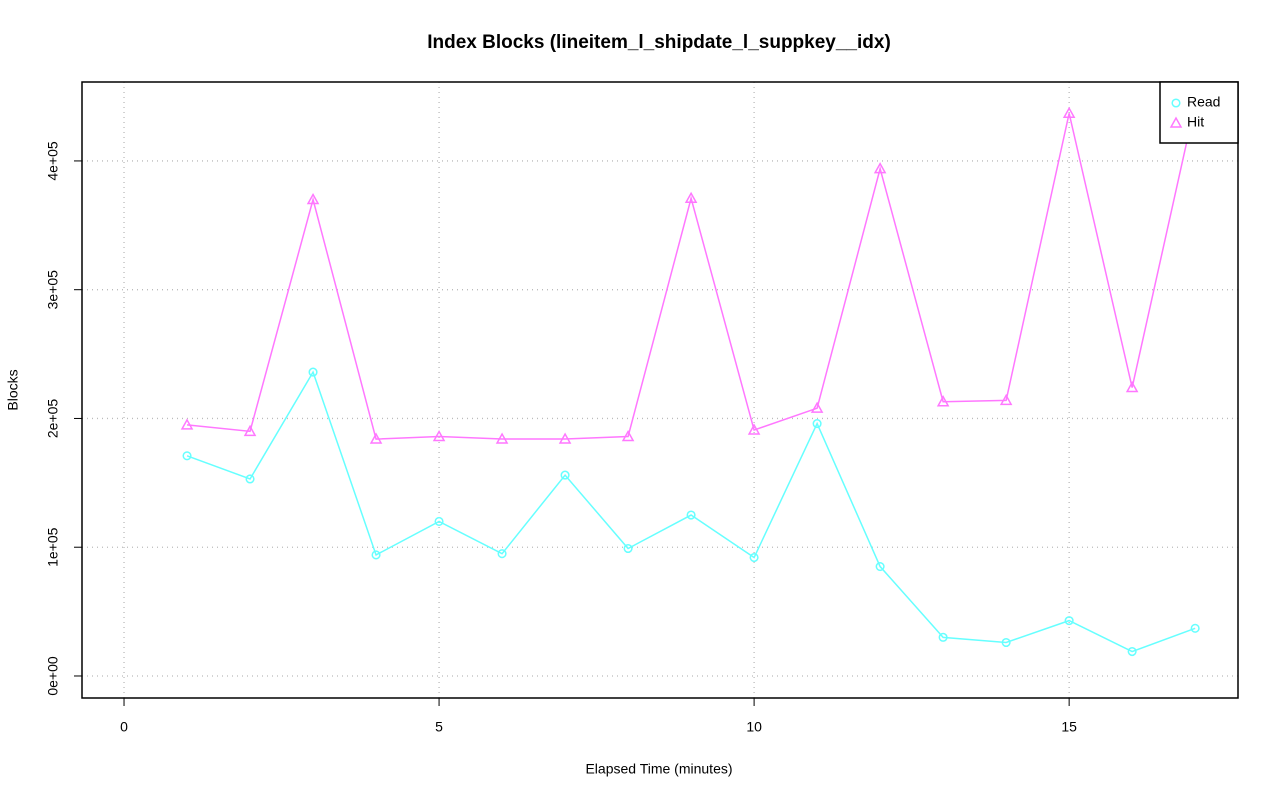  I want to click on x-tick-label: 0, so click(124, 727).